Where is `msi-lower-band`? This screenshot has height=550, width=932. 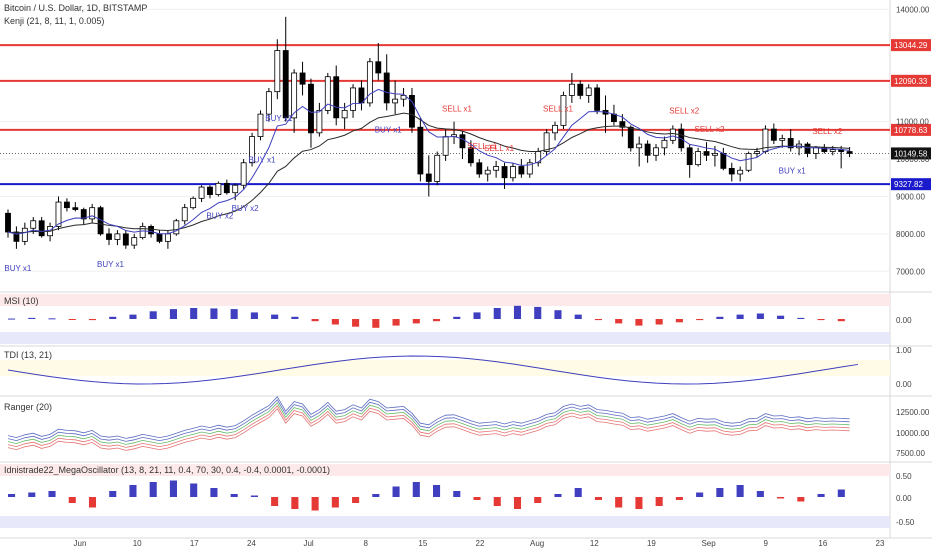
msi-lower-band is located at coordinates (445, 338).